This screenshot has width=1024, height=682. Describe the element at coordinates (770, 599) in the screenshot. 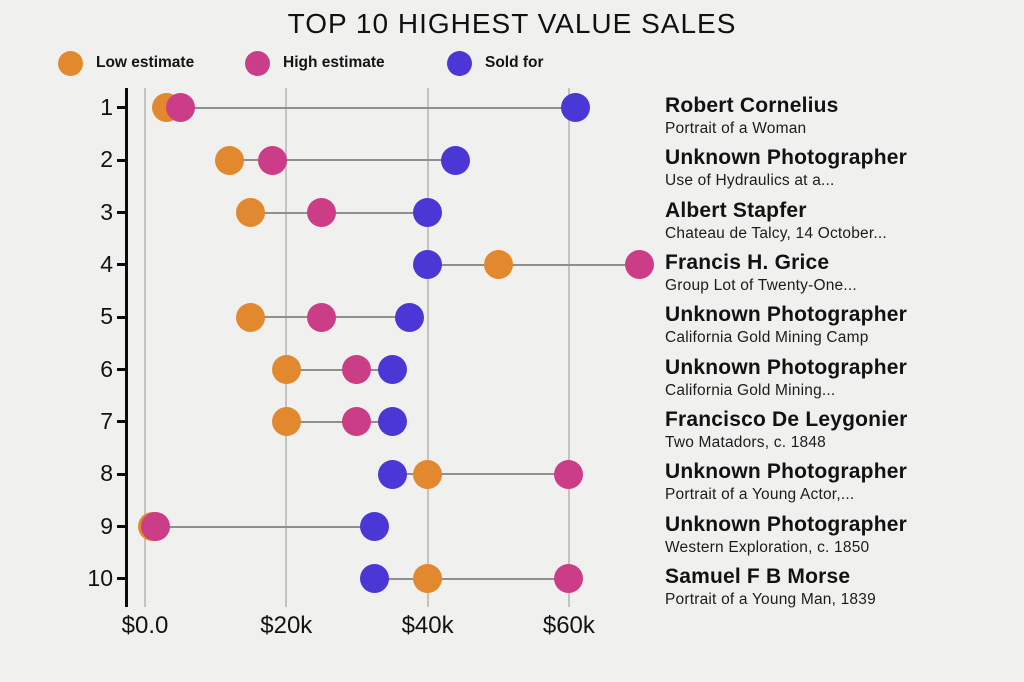

I see `sale-work-title: Portrait of a Young Man, 1839` at that location.